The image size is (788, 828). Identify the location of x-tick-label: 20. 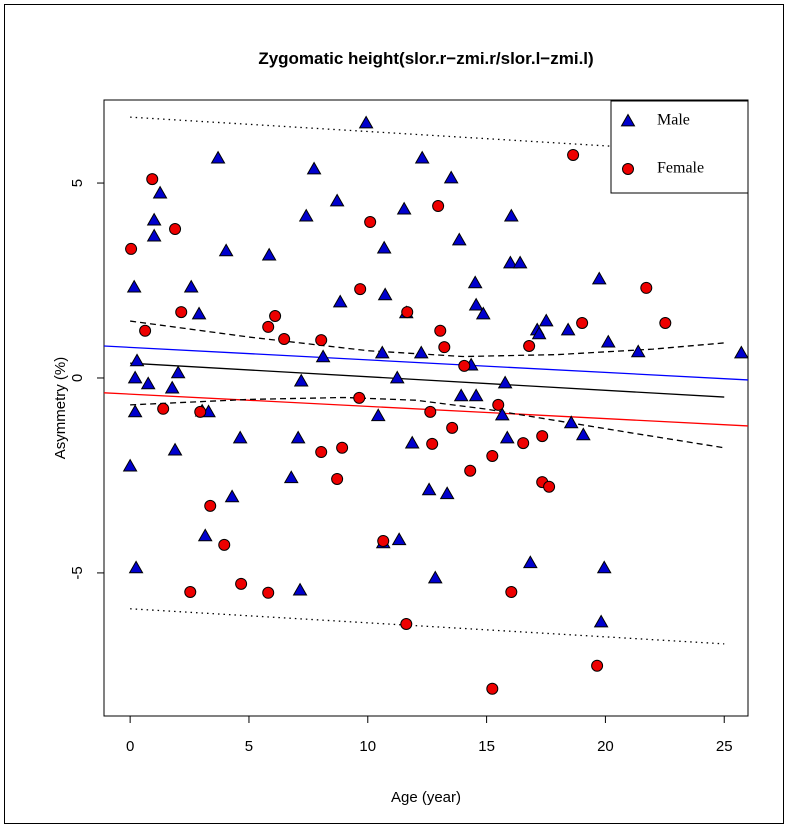
(605, 746).